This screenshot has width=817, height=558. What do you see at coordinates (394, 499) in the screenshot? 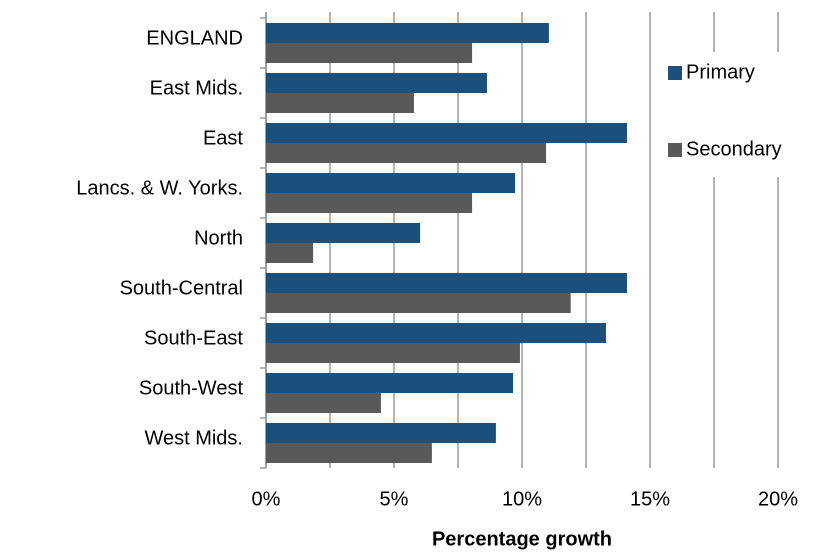
I see `x-tick-label: 5%` at bounding box center [394, 499].